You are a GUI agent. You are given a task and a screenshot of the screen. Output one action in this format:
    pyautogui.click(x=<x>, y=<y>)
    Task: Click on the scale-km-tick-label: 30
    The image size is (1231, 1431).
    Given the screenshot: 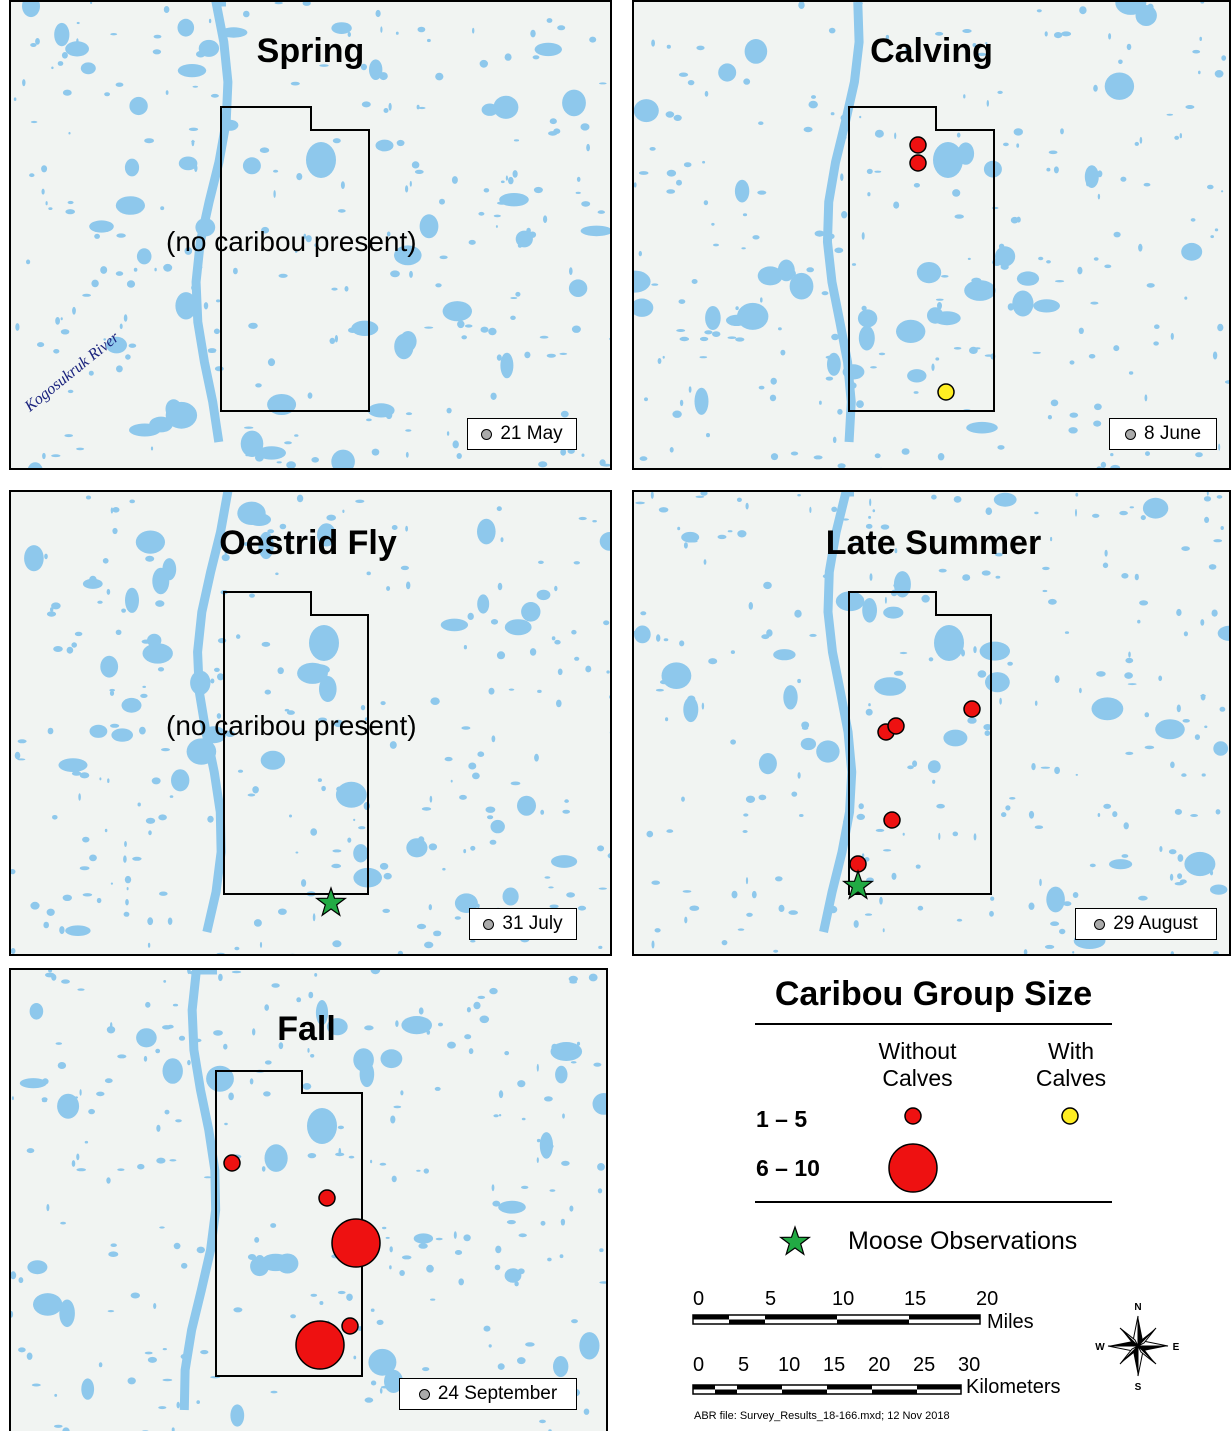 What is the action you would take?
    pyautogui.click(x=969, y=1365)
    